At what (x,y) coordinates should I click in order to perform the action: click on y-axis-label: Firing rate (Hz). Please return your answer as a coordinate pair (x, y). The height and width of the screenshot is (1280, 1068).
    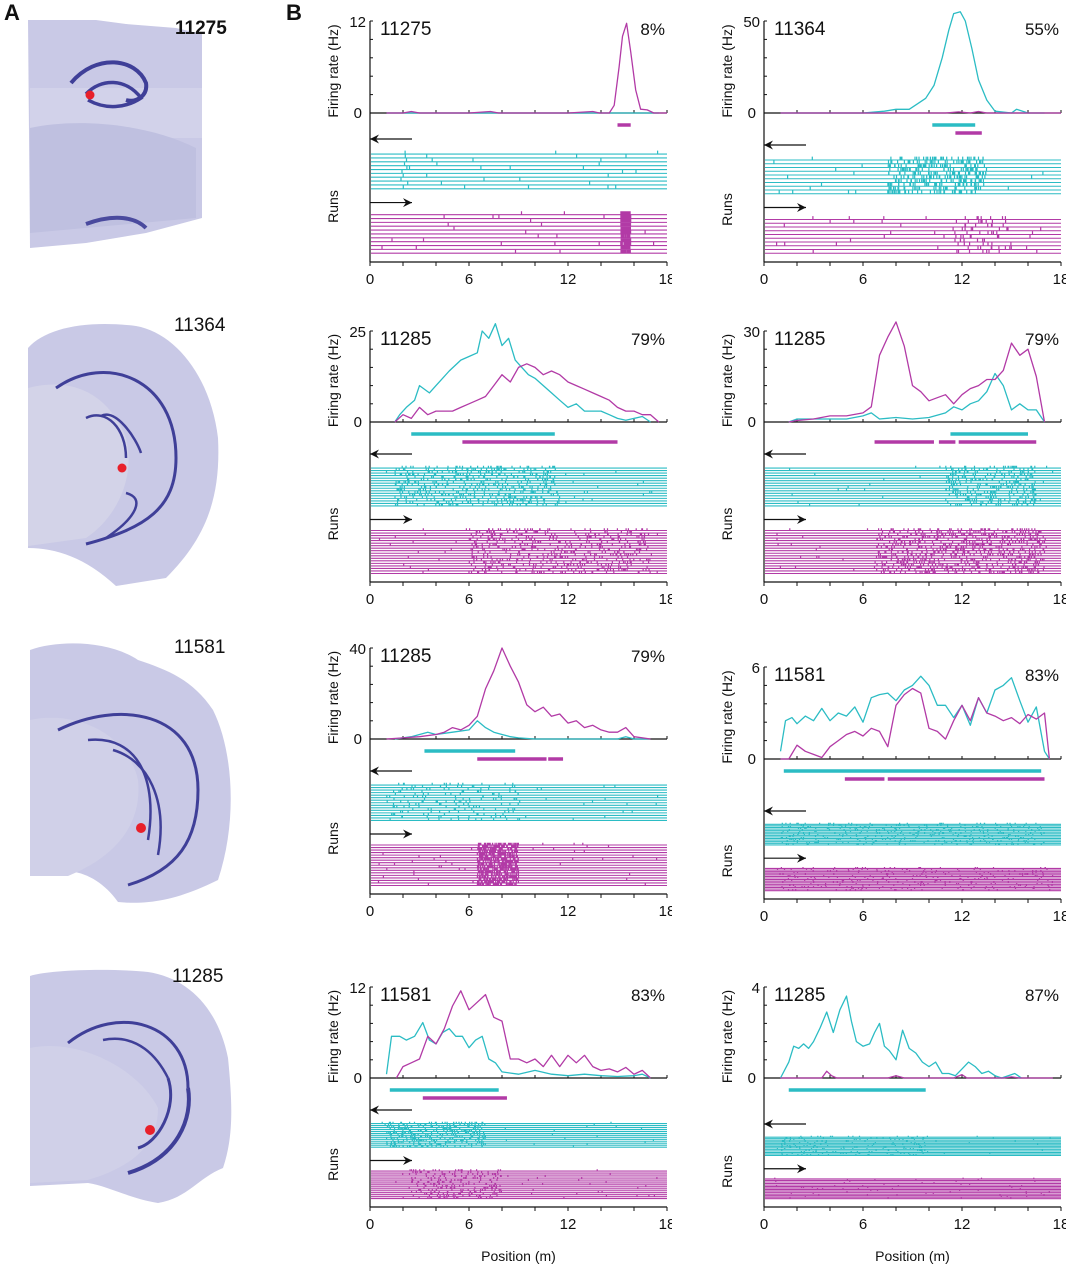
    Looking at the image, I should click on (727, 380).